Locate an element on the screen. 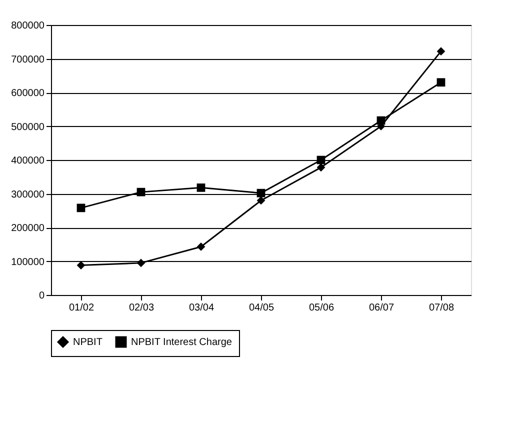 This screenshot has width=511, height=429. x-tick-label: 01/02 is located at coordinates (81, 308).